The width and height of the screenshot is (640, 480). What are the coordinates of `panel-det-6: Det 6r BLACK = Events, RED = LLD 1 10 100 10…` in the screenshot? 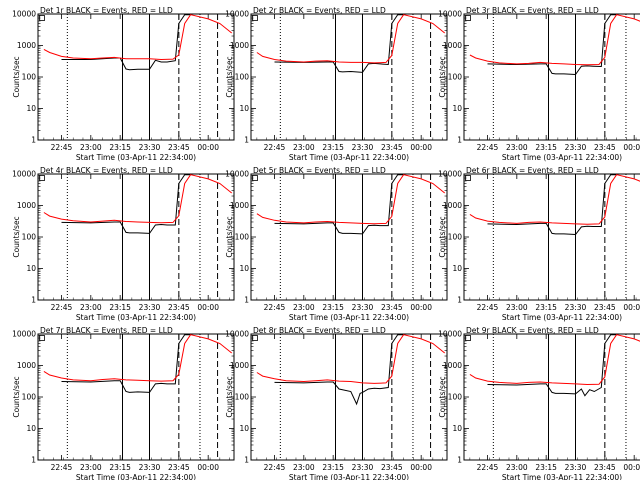 It's located at (539, 244).